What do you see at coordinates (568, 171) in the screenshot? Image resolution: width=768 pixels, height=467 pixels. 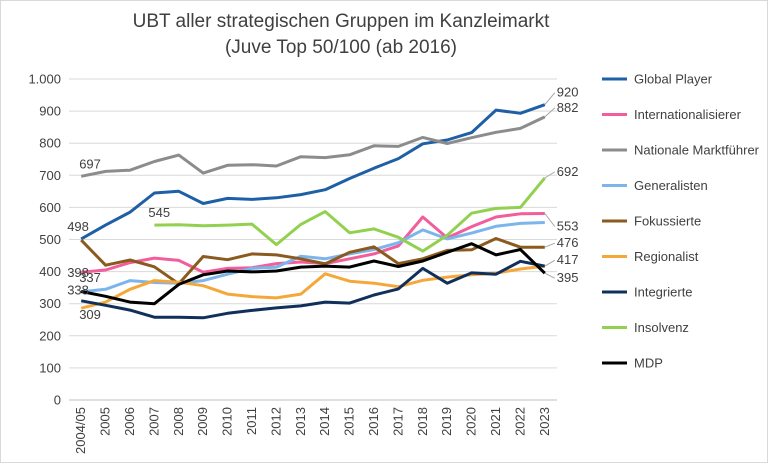 I see `data-label-end-insolvenz: 692` at bounding box center [568, 171].